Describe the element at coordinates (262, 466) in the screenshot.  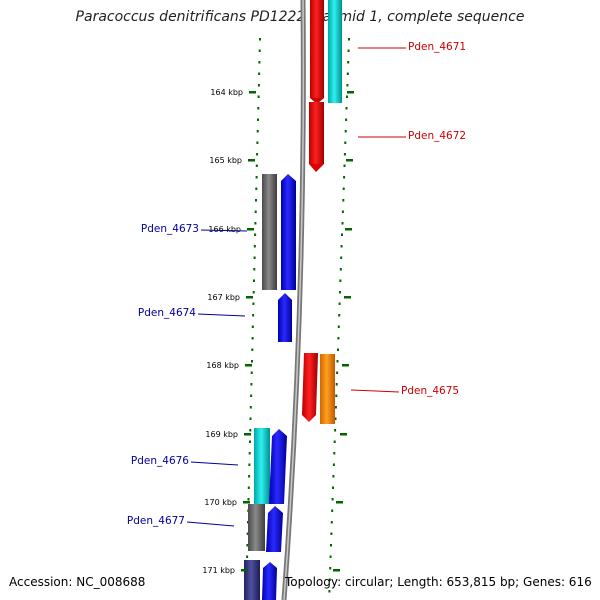
I see `gene-Pden_4676-cyan` at that location.